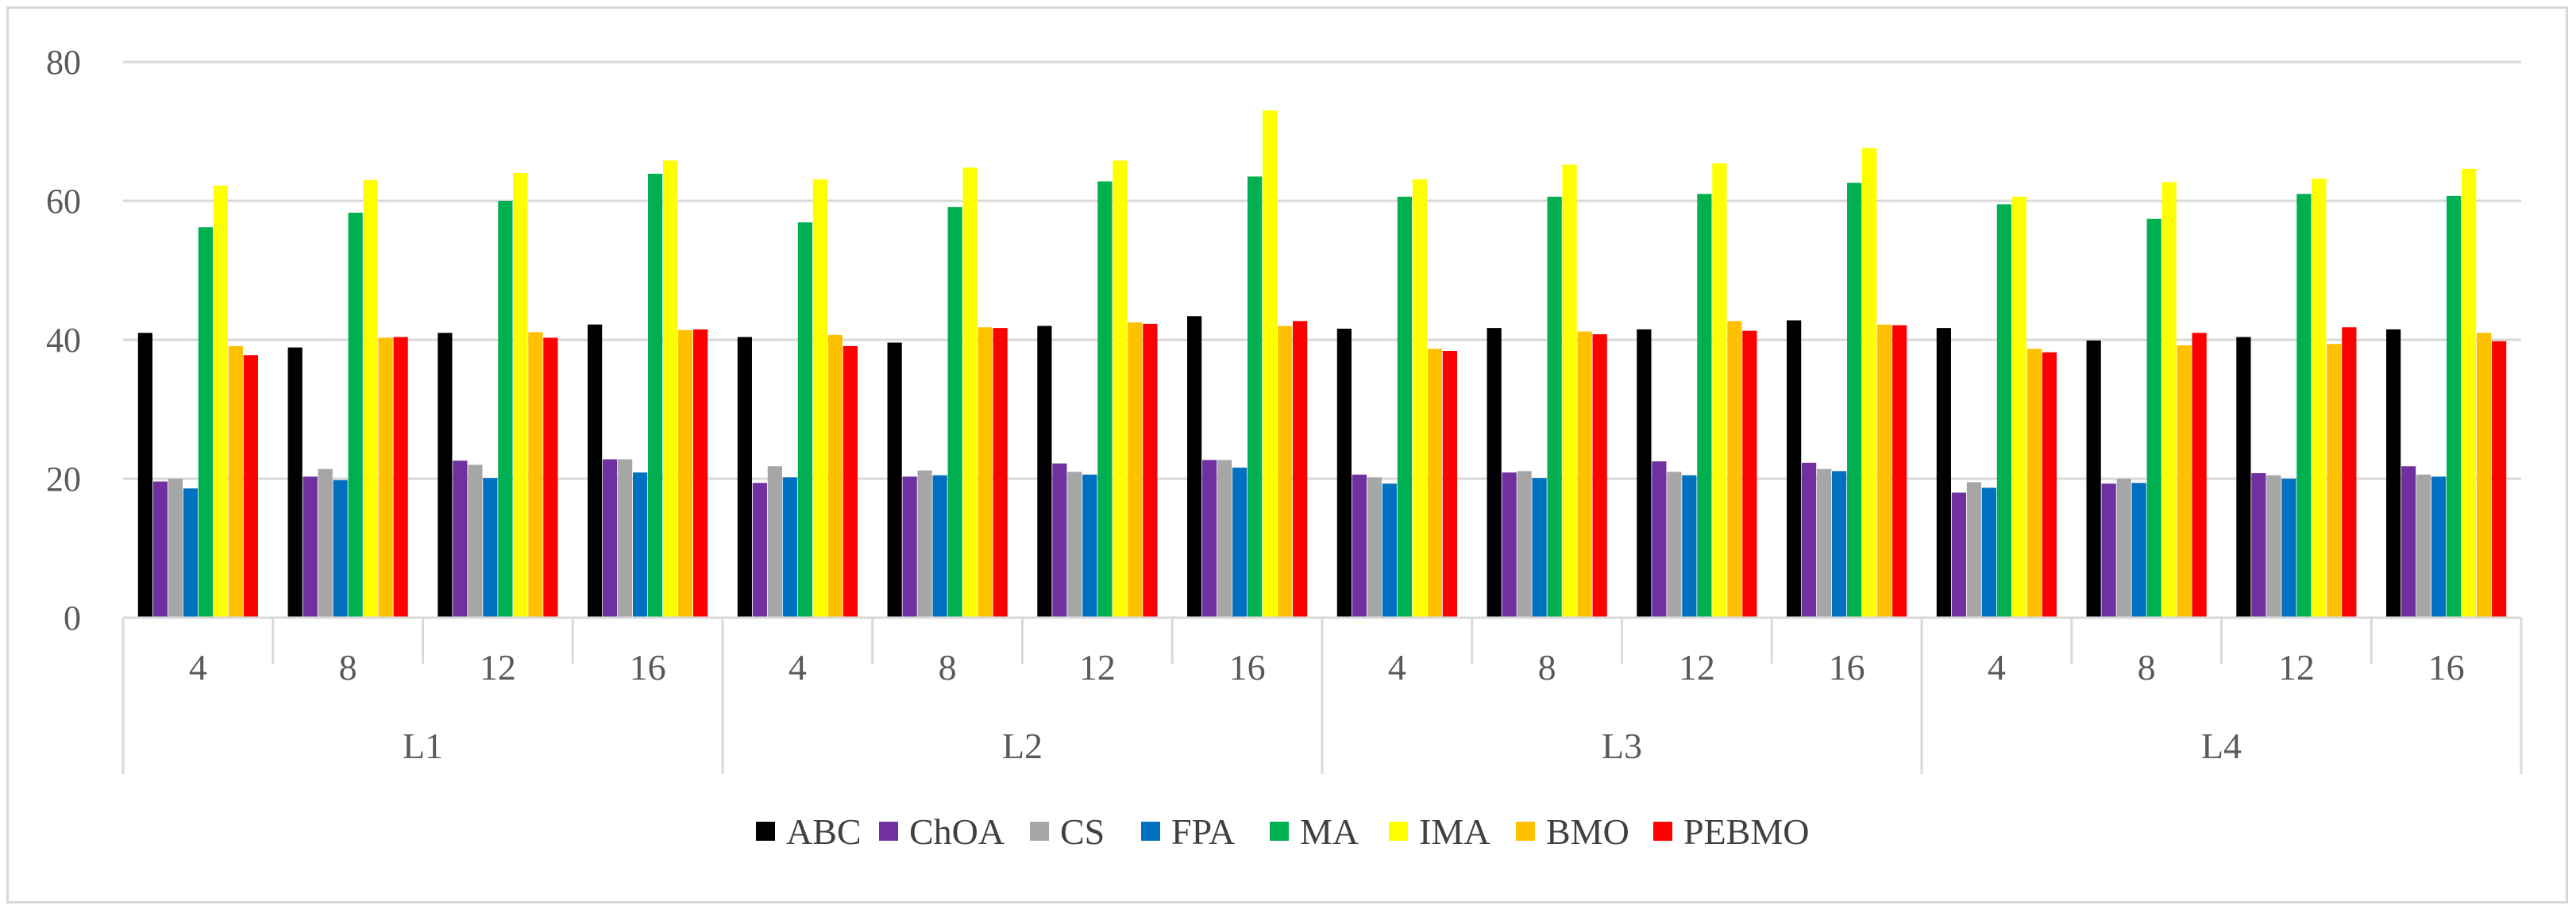  I want to click on legend-item-ma: MA, so click(1314, 831).